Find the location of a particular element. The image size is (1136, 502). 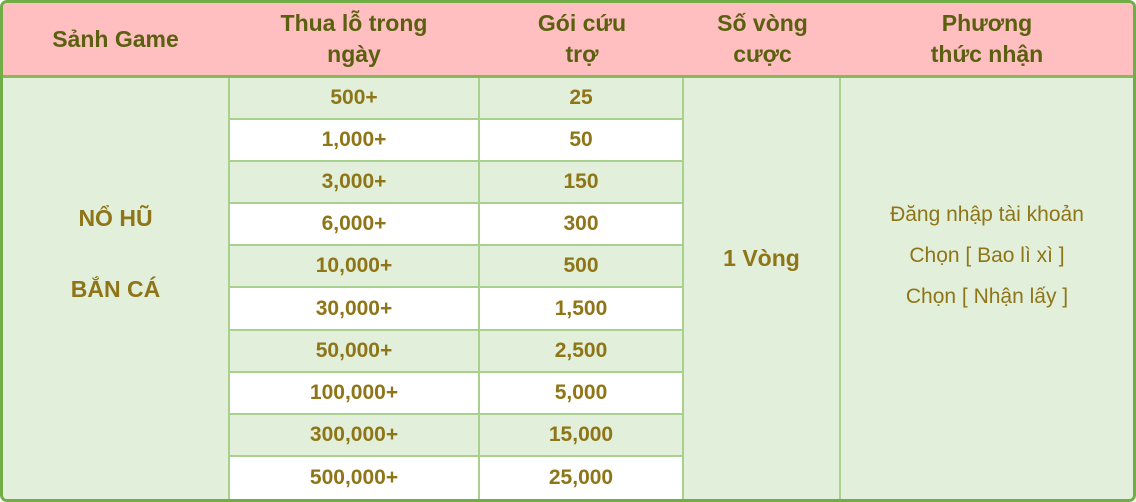

package-cell: 25,000 is located at coordinates (582, 477).